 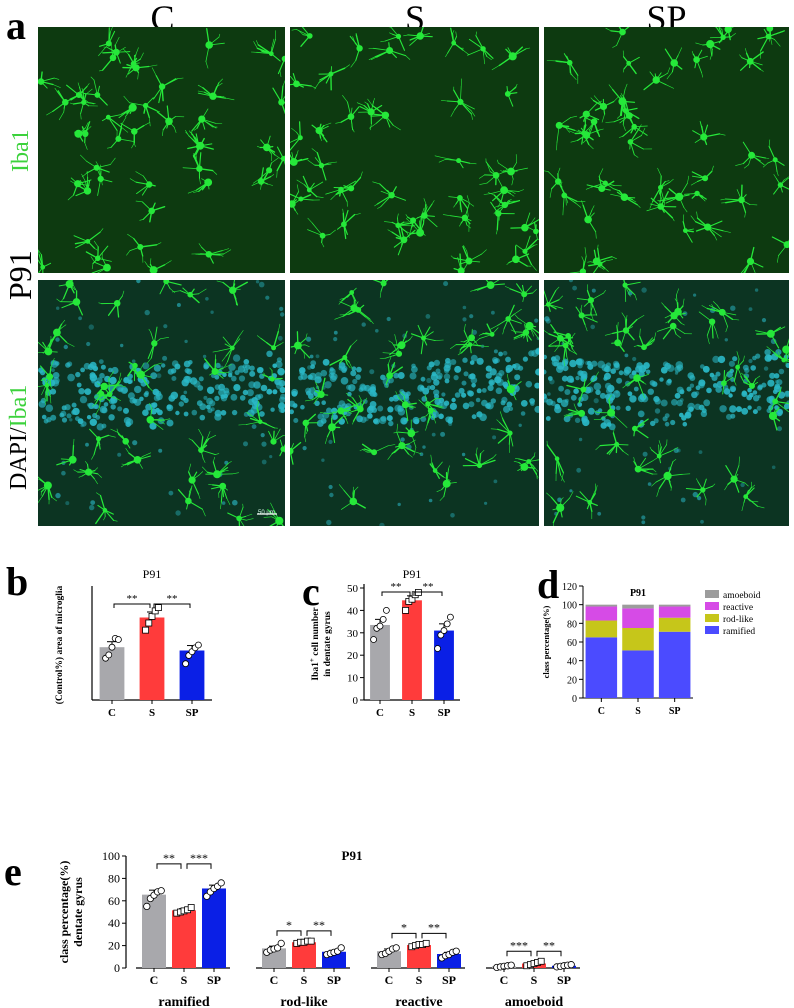 I want to click on x-tick-label: C, so click(x=380, y=713).